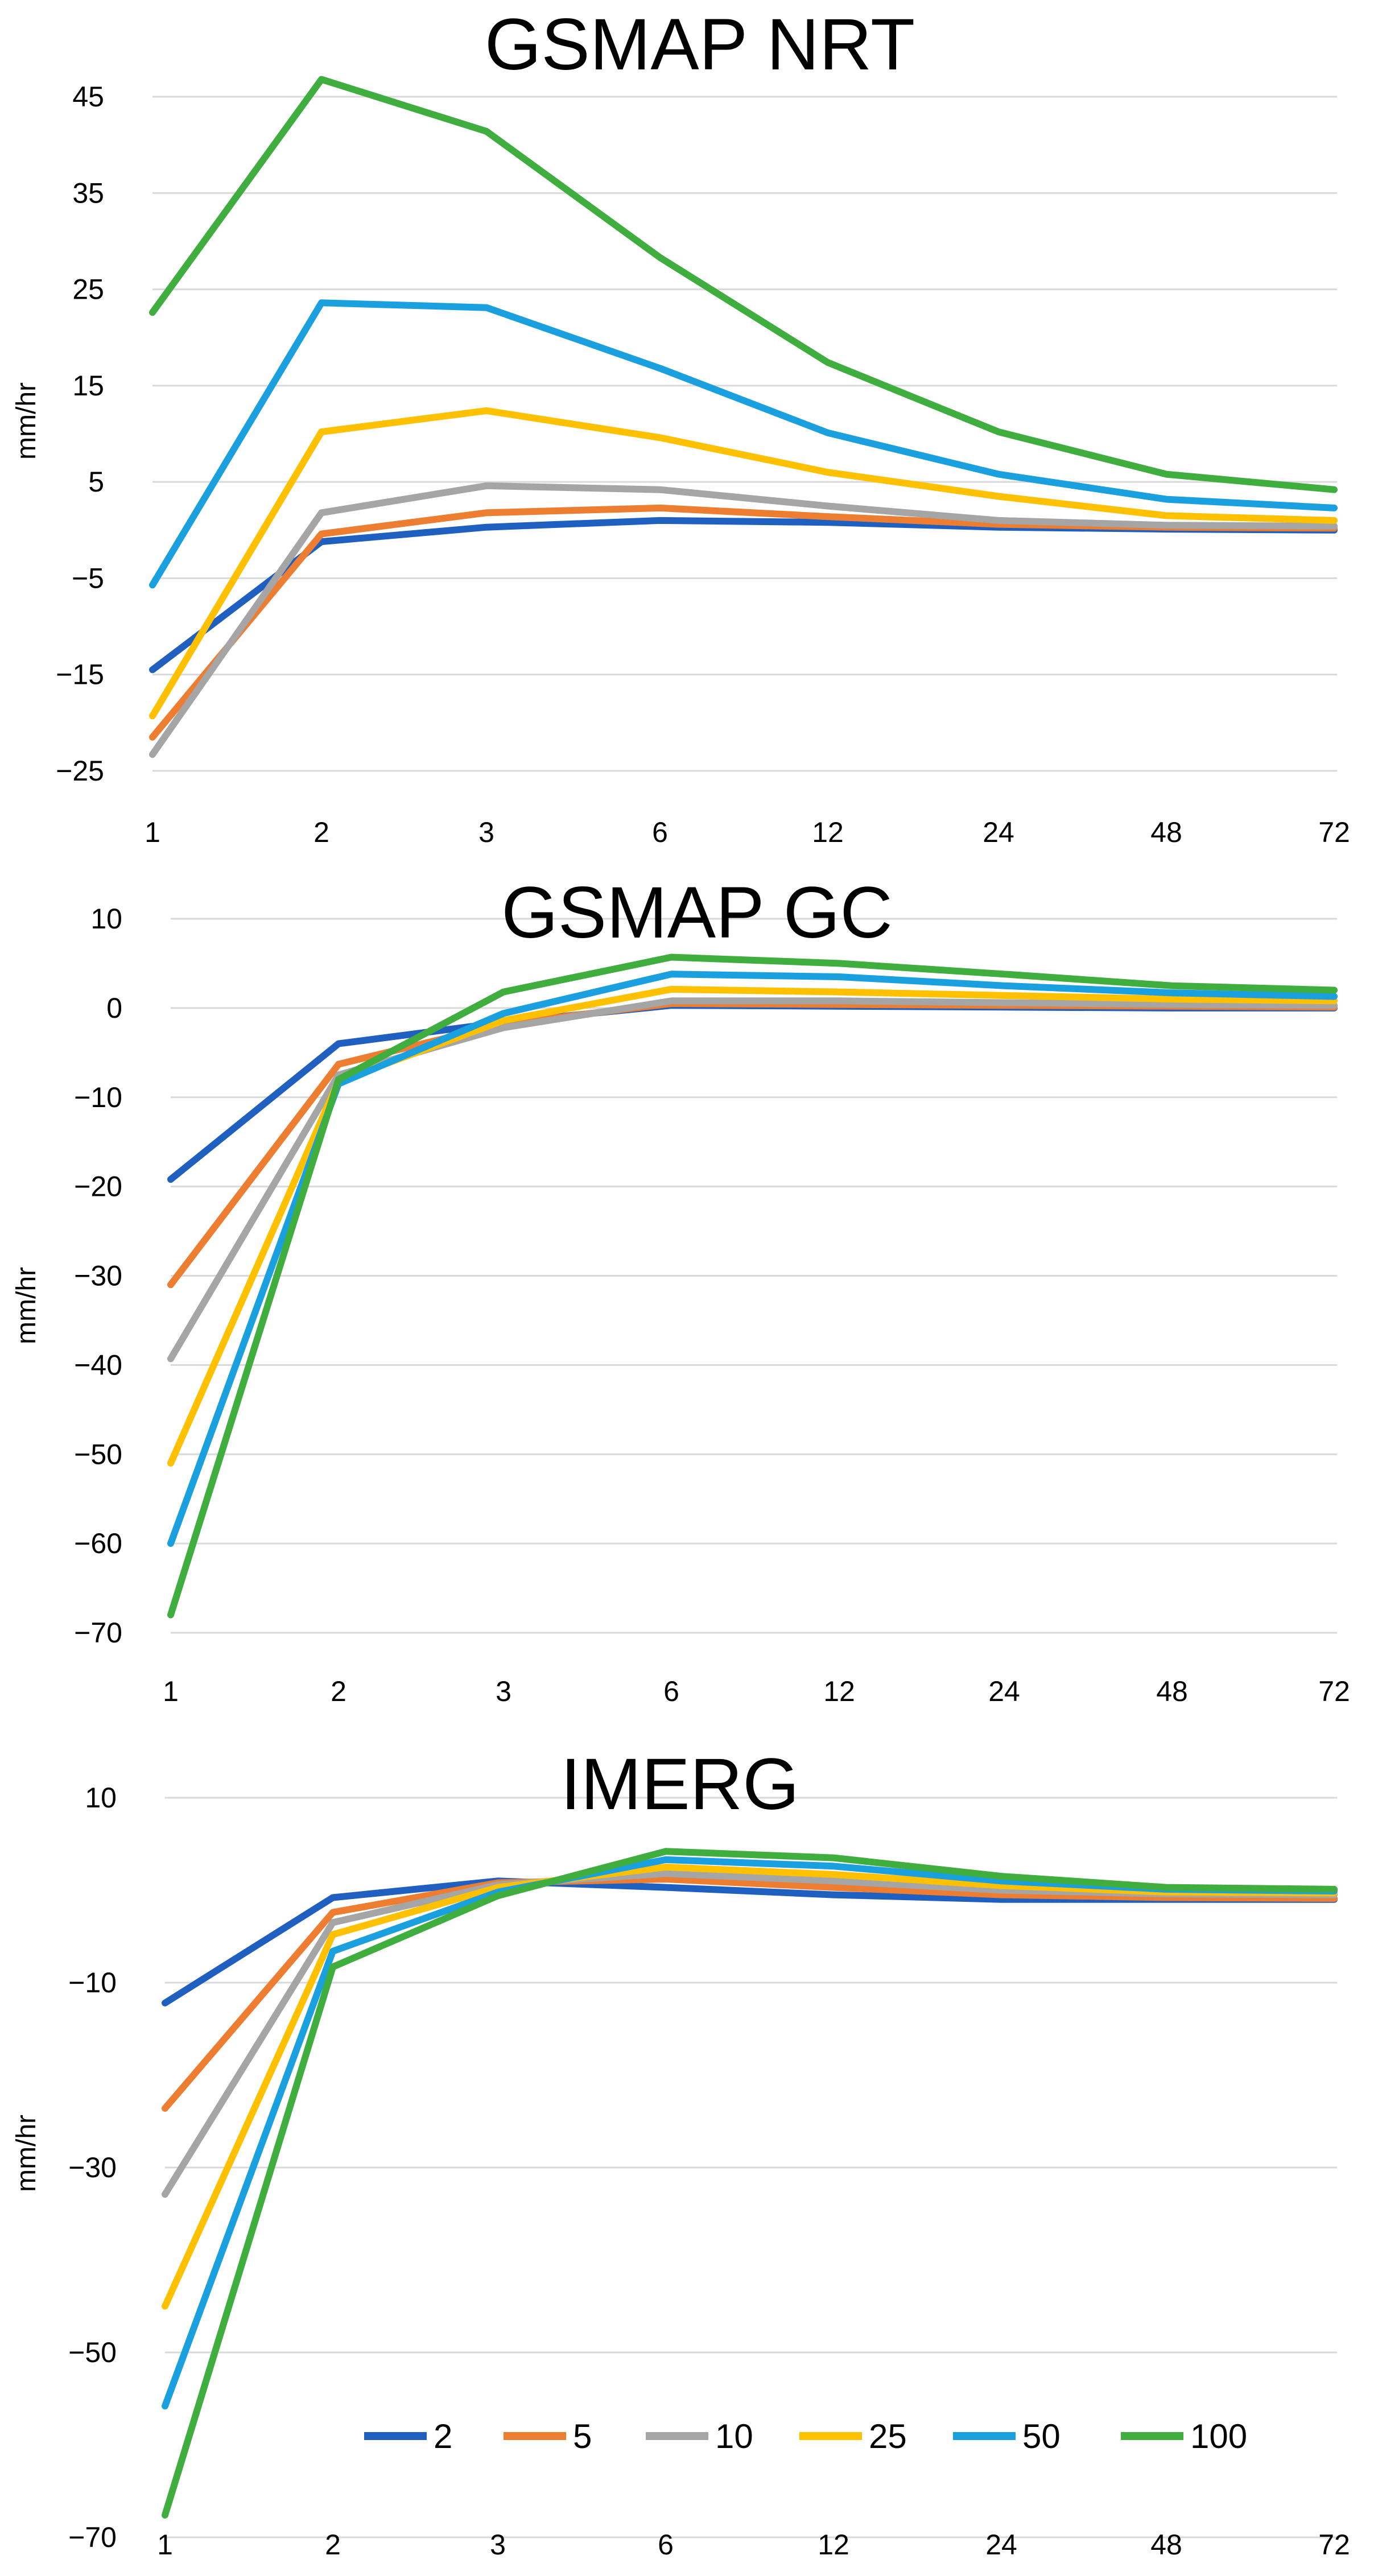 The height and width of the screenshot is (2576, 1378). I want to click on y-tick-label: 5, so click(96, 482).